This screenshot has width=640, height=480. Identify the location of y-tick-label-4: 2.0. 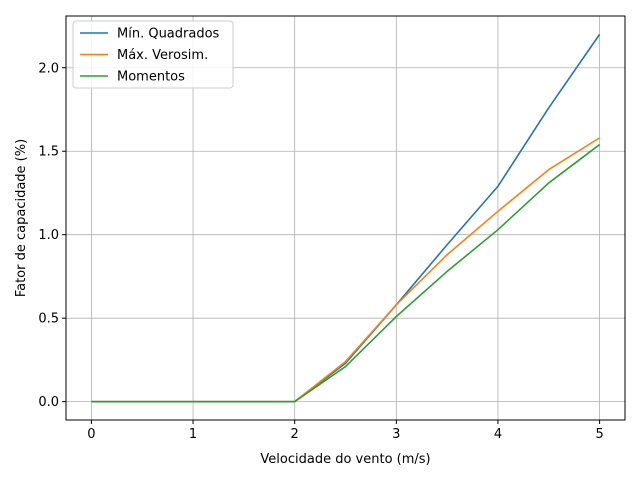
(48, 68).